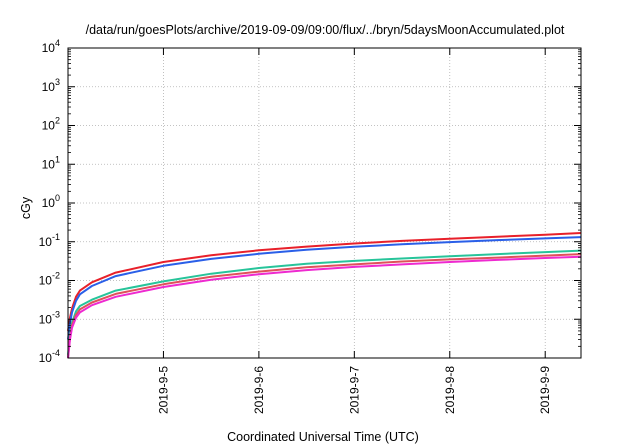 This screenshot has height=448, width=640. Describe the element at coordinates (51, 124) in the screenshot. I see `y-tick-label: 10²` at that location.